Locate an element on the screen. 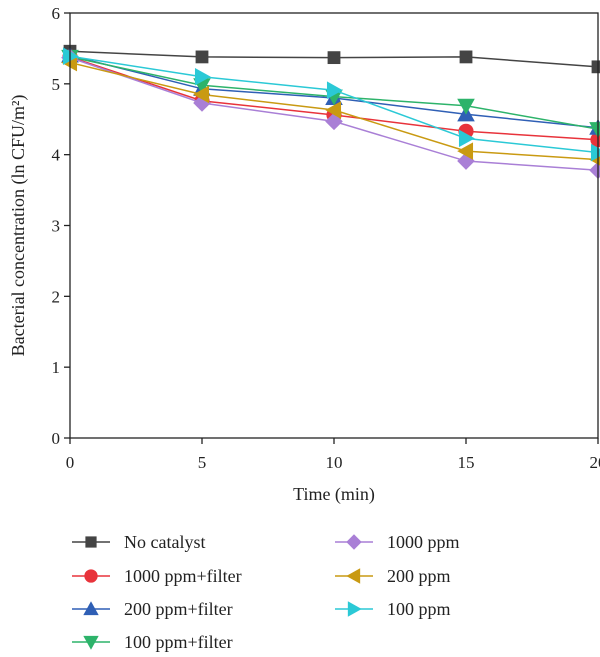 Image resolution: width=600 pixels, height=657 pixels. legend-item: 200 ppm is located at coordinates (393, 576).